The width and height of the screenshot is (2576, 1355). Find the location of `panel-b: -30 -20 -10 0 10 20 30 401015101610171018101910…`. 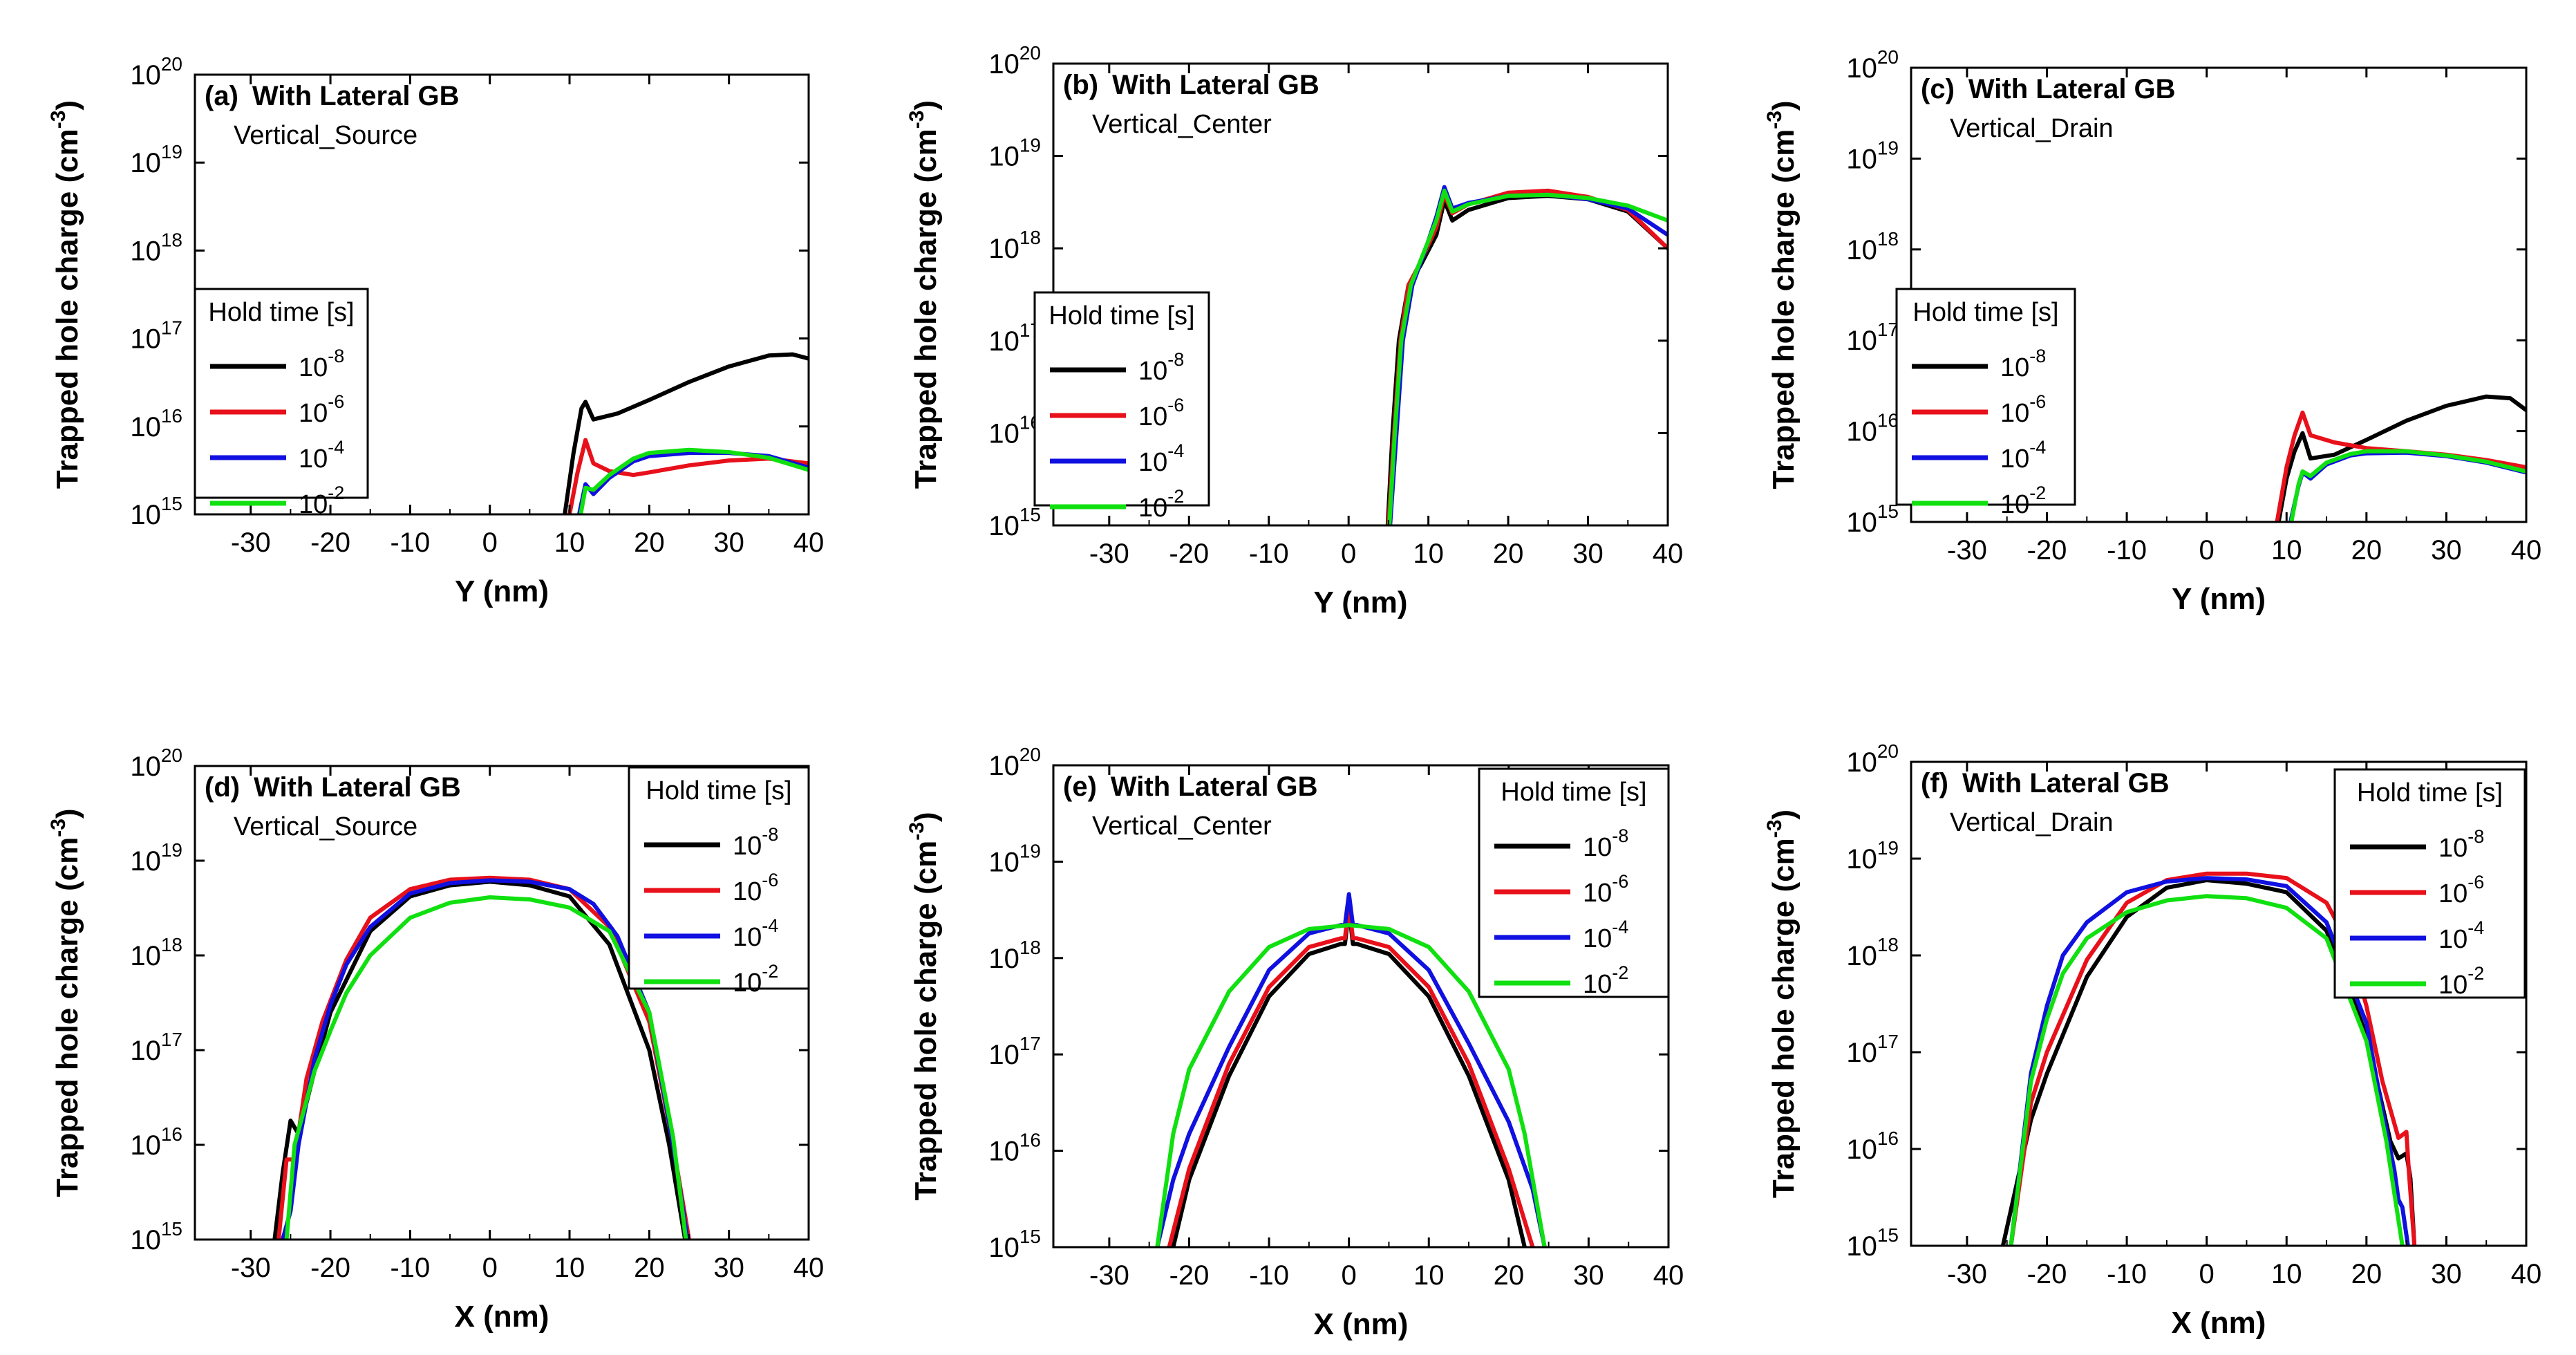

panel-b: -30 -20 -10 0 10 20 30 401015101610171018101910… is located at coordinates (1294, 330).